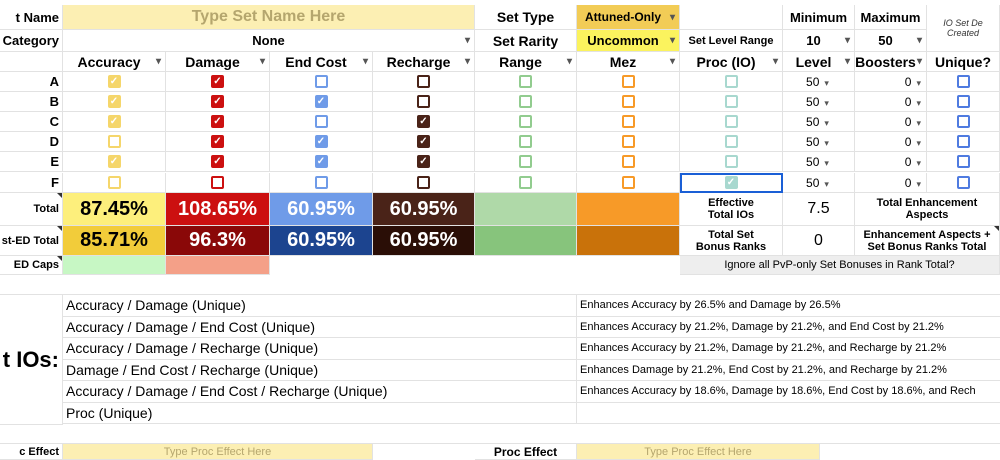  I want to click on column-header-end-cost: End Cost, so click(321, 62).